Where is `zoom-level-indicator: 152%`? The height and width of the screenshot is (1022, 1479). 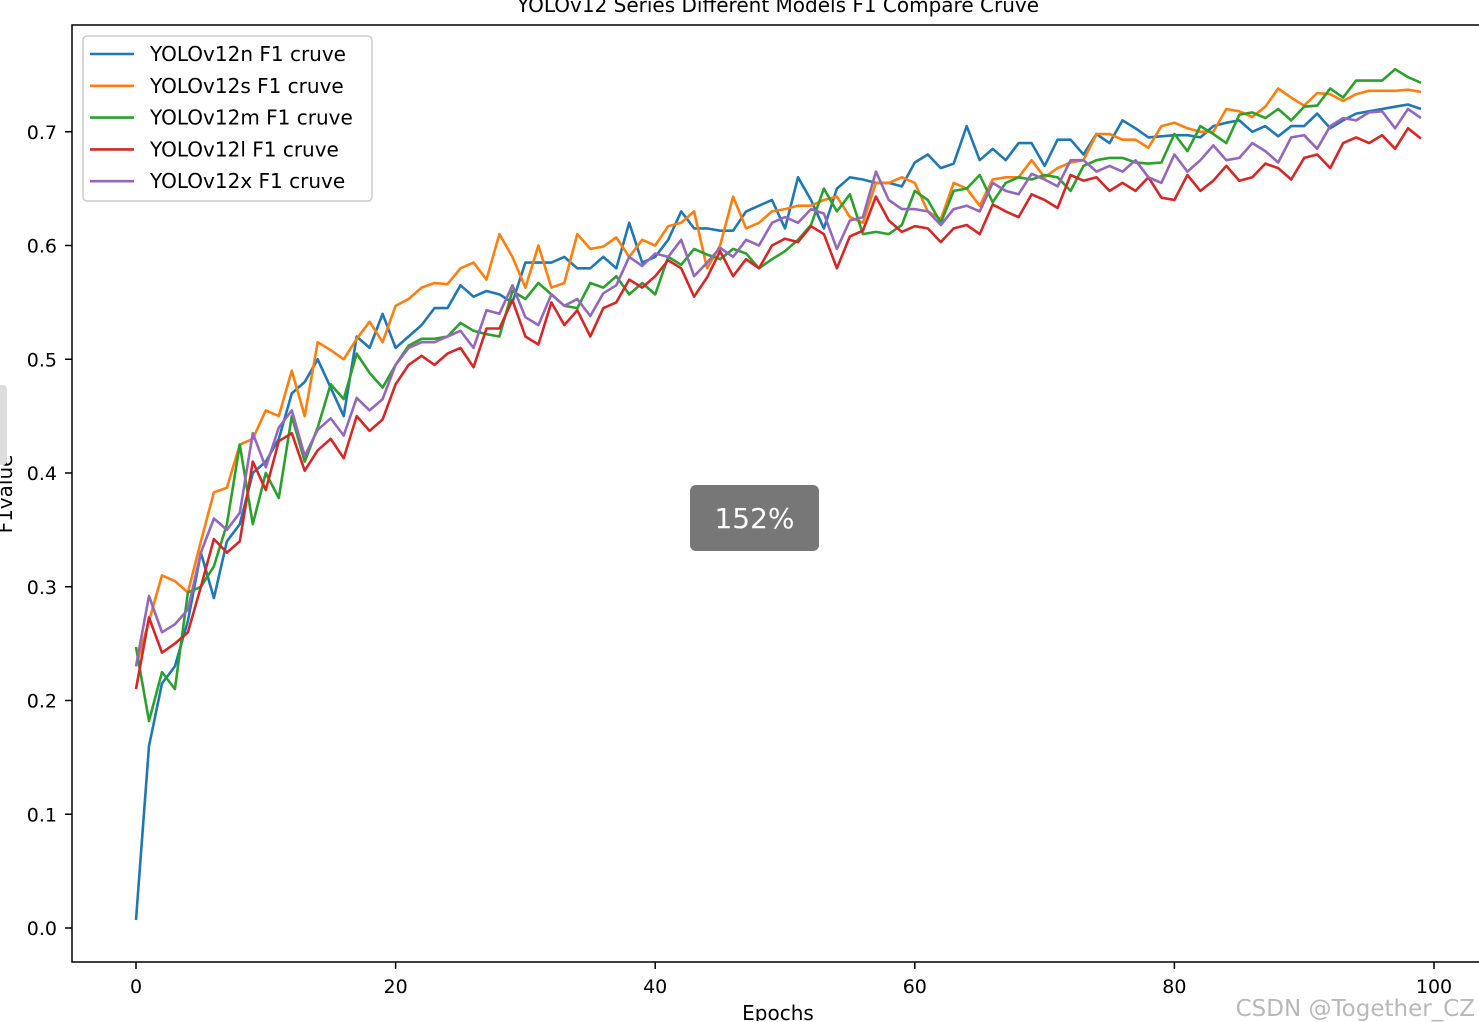
zoom-level-indicator: 152% is located at coordinates (754, 518).